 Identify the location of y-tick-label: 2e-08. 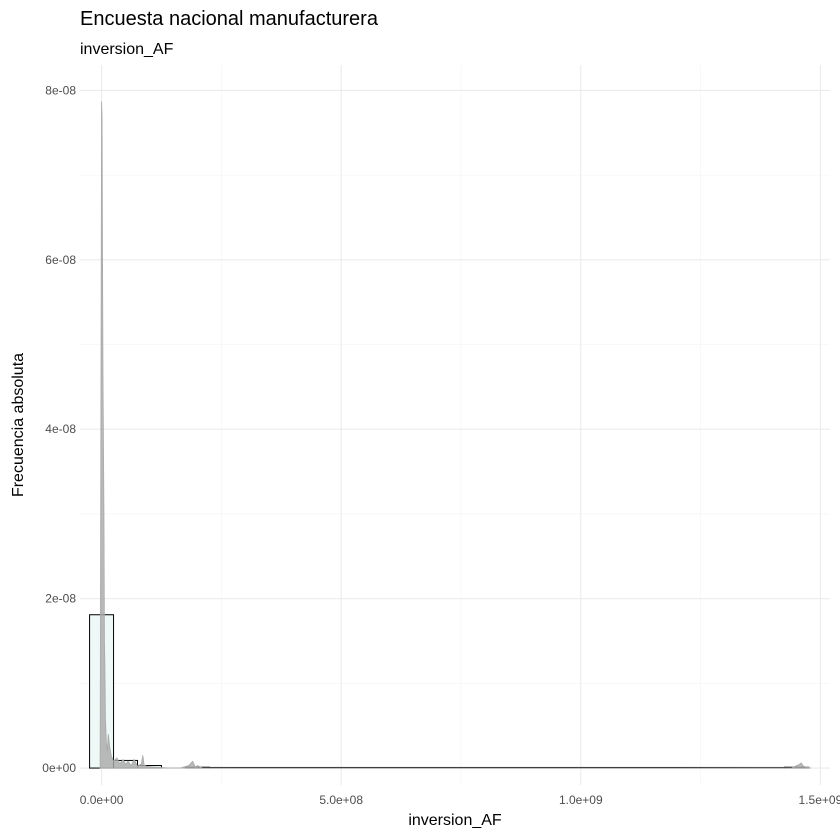
(60, 599).